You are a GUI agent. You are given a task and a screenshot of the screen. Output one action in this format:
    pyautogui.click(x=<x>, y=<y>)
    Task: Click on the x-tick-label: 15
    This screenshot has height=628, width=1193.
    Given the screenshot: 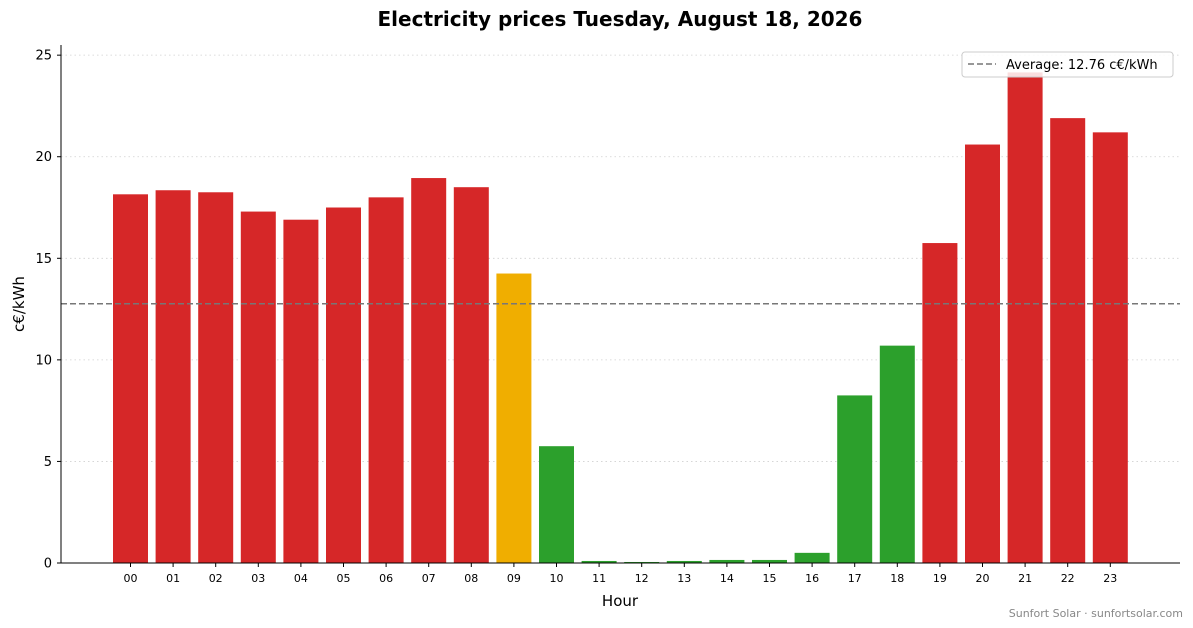 What is the action you would take?
    pyautogui.click(x=770, y=578)
    